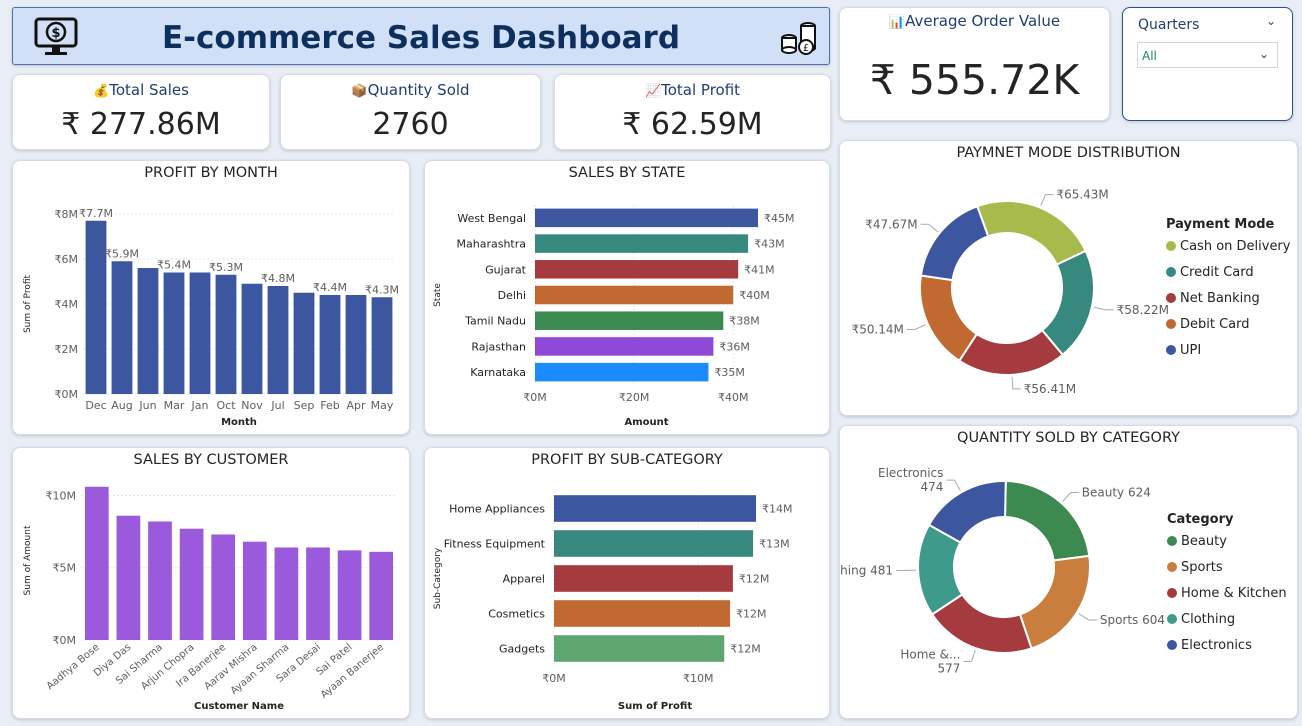  Describe the element at coordinates (1270, 21) in the screenshot. I see `chevron-down-icon: ⌄` at that location.